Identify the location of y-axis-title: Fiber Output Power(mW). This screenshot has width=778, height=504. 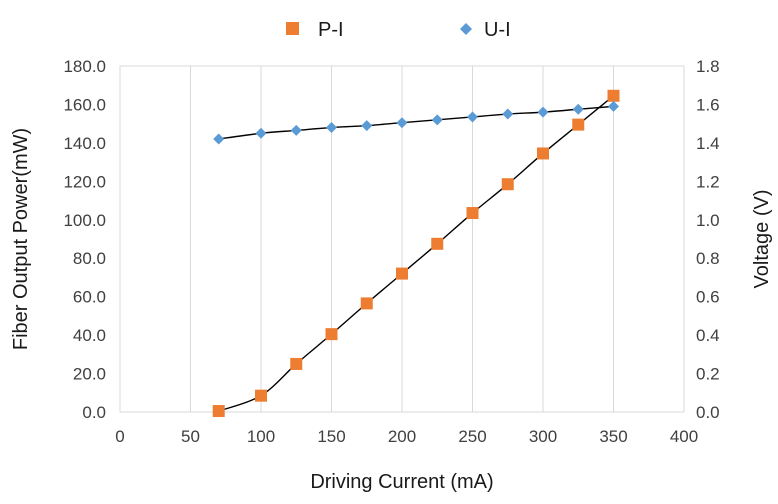
(21, 239).